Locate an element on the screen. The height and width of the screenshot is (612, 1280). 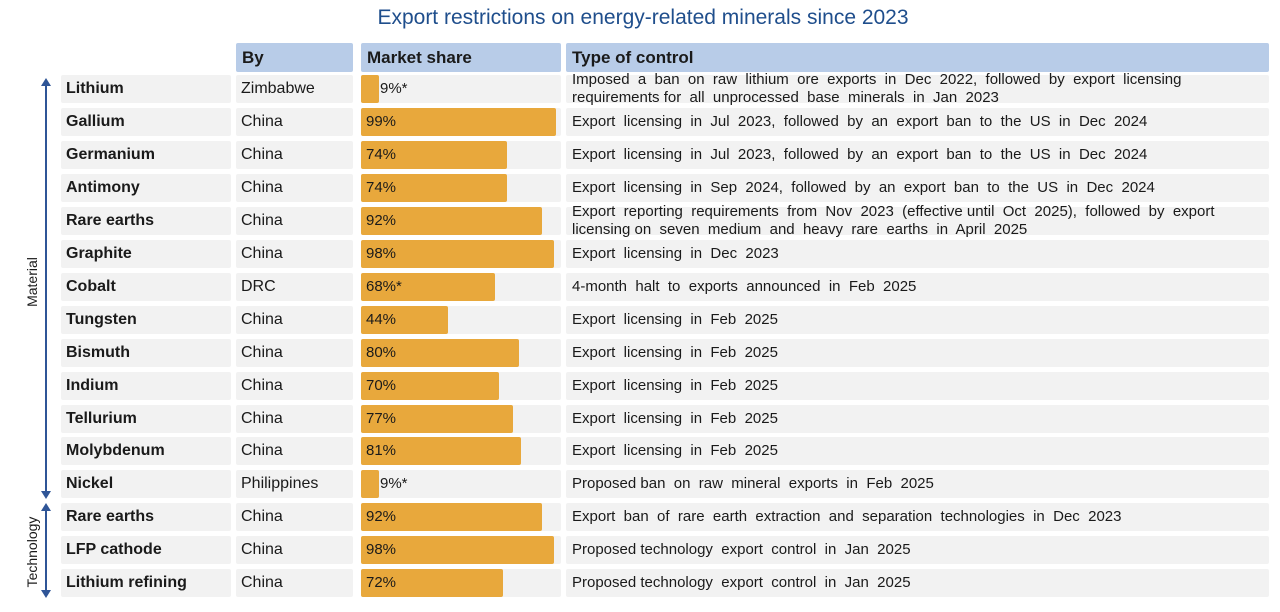
market-share-cell: 72% is located at coordinates (461, 583).